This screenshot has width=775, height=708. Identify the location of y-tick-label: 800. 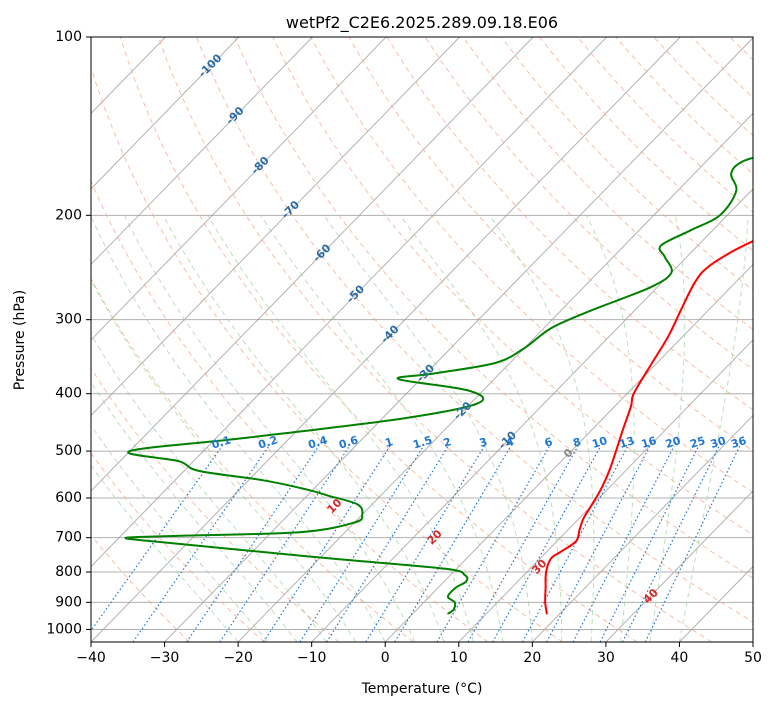
(68, 572).